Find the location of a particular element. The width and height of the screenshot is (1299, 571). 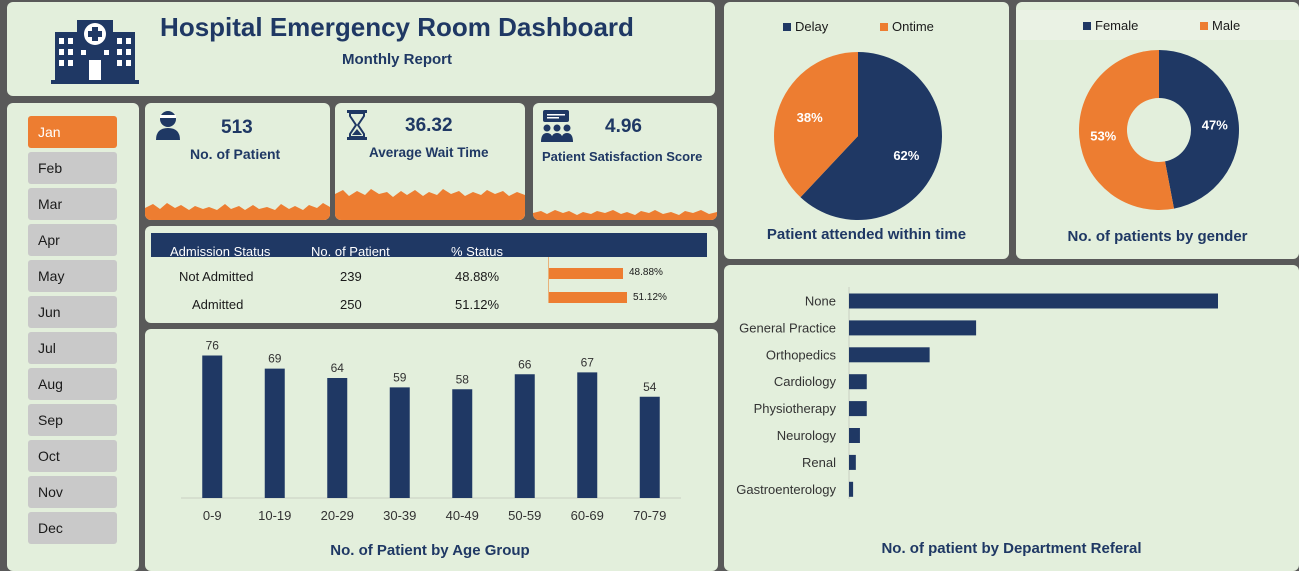

legend-item-delay: Delay is located at coordinates (805, 26).